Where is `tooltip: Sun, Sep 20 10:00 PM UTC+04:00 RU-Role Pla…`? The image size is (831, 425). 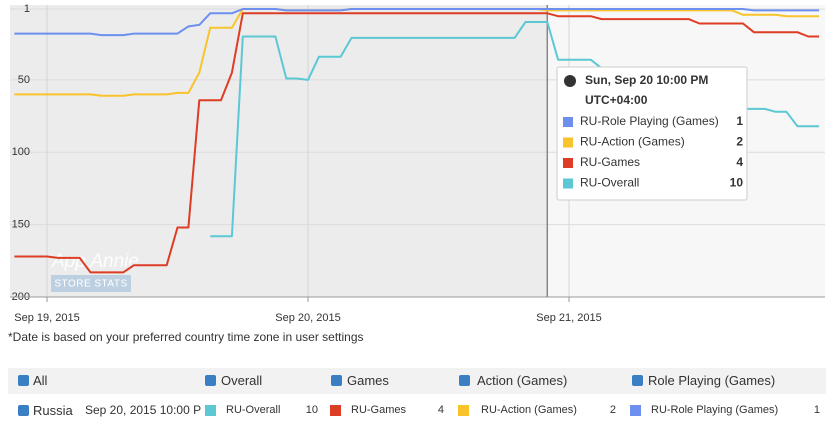 tooltip: Sun, Sep 20 10:00 PM UTC+04:00 RU-Role Pla… is located at coordinates (652, 133).